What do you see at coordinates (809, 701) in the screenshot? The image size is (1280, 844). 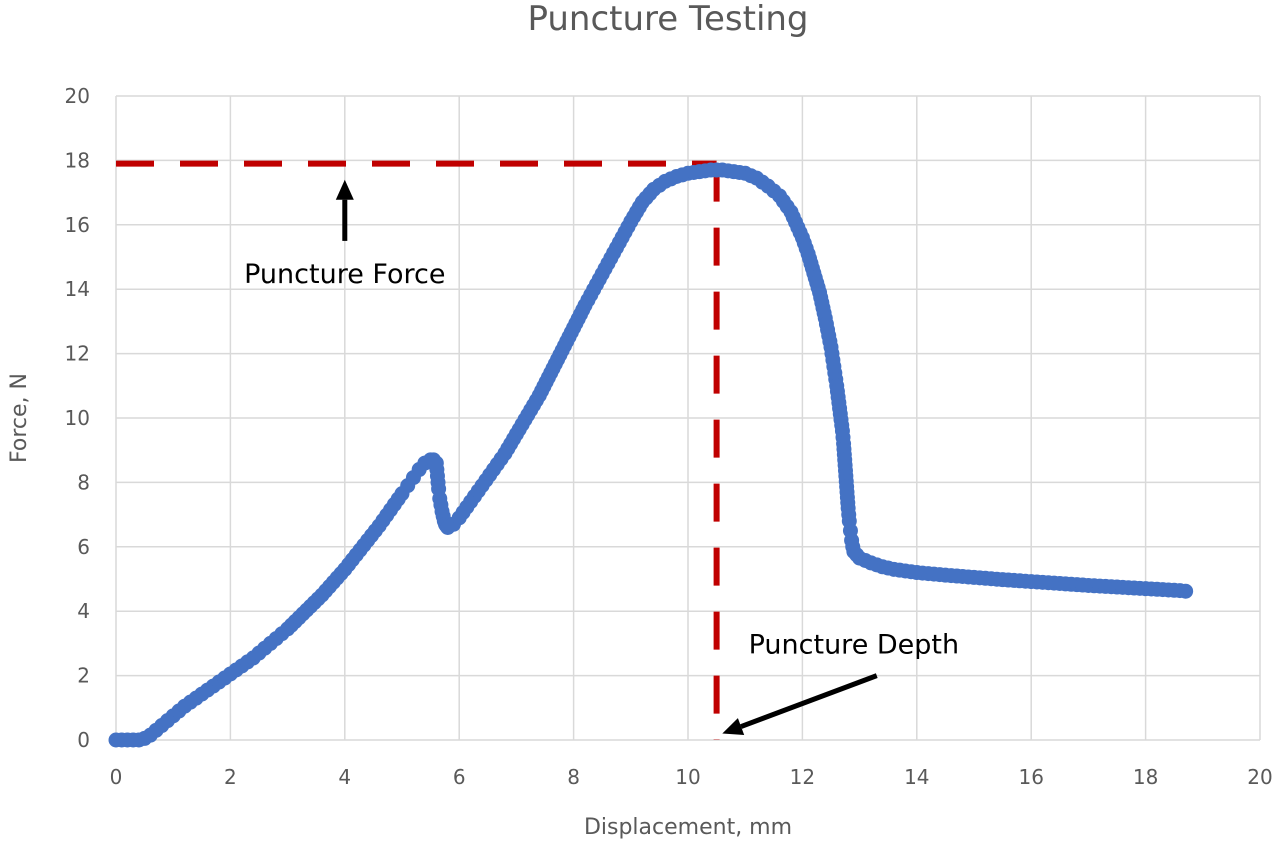 I see `puncture-depth-arrow` at bounding box center [809, 701].